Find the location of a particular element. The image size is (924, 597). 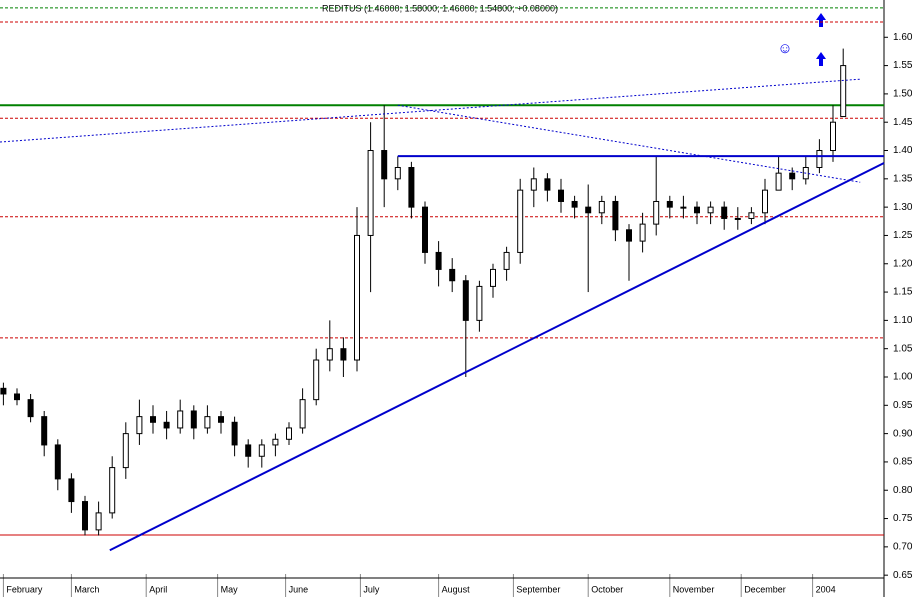

x-tick-label: July is located at coordinates (371, 589).